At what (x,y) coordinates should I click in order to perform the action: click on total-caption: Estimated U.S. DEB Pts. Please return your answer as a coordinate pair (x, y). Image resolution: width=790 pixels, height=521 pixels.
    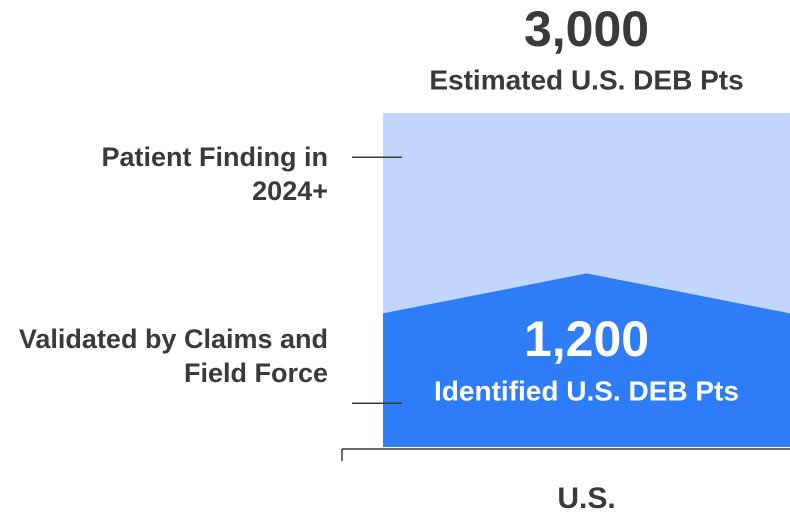
    Looking at the image, I should click on (586, 79).